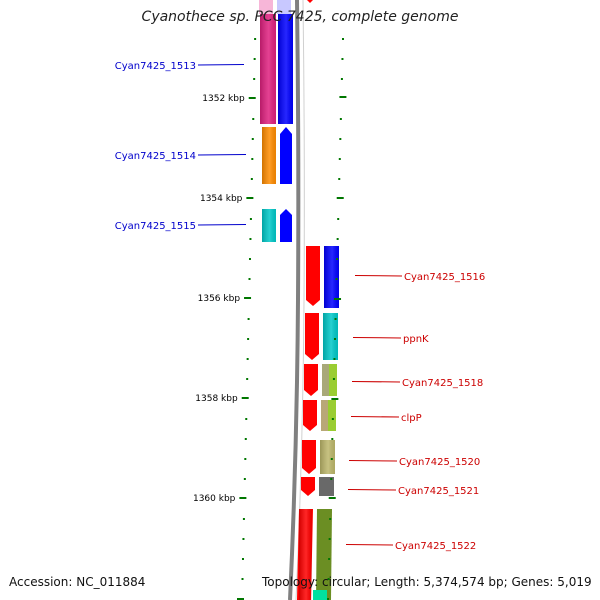  Describe the element at coordinates (300, 17) in the screenshot. I see `genome-title: Cyanothece sp. PCC 7425, complete genome` at that location.